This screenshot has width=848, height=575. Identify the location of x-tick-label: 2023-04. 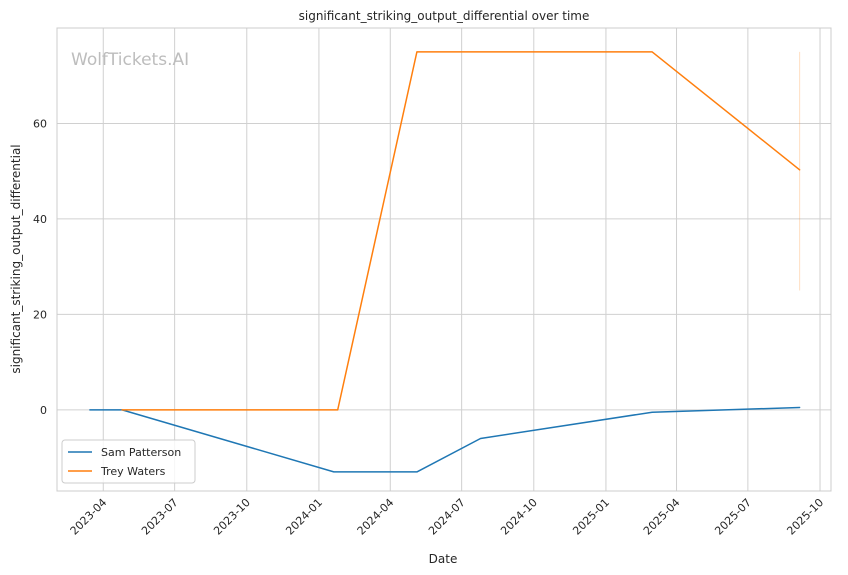
(89, 517).